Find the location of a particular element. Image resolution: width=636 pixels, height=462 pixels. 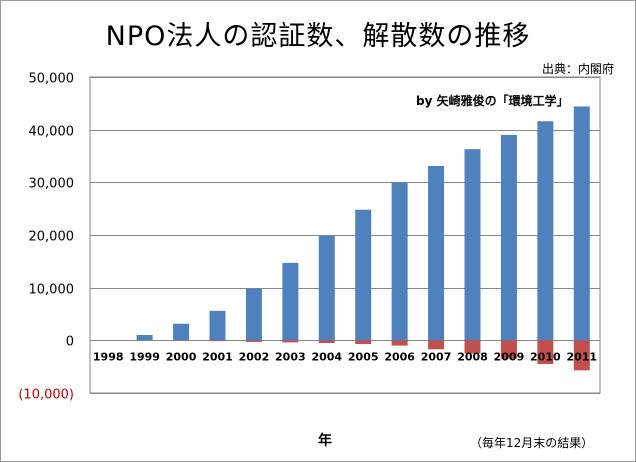

x-axis-title: 年 is located at coordinates (325, 441).